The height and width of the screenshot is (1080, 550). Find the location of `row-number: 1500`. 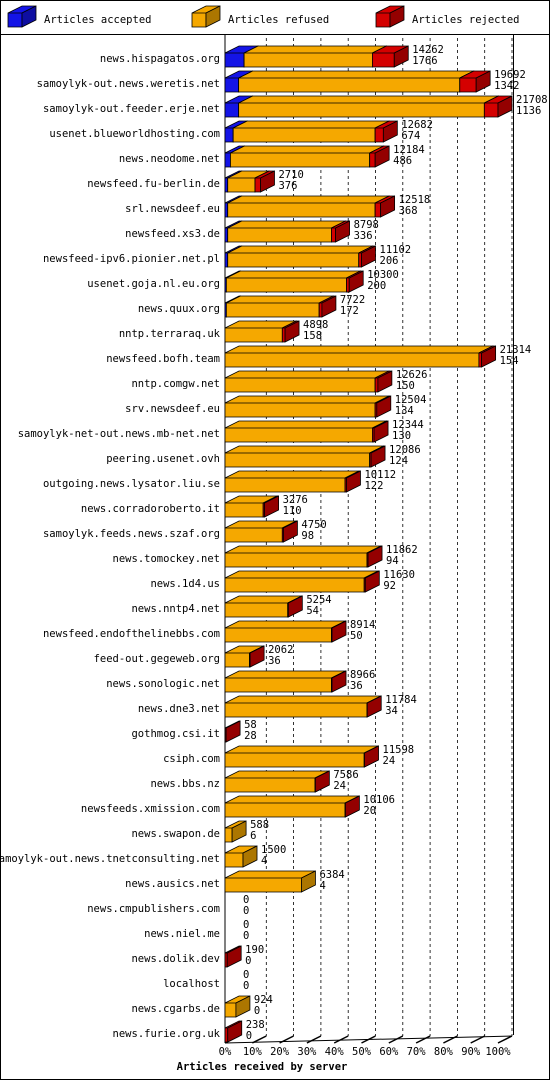

row-number: 1500 is located at coordinates (273, 850).